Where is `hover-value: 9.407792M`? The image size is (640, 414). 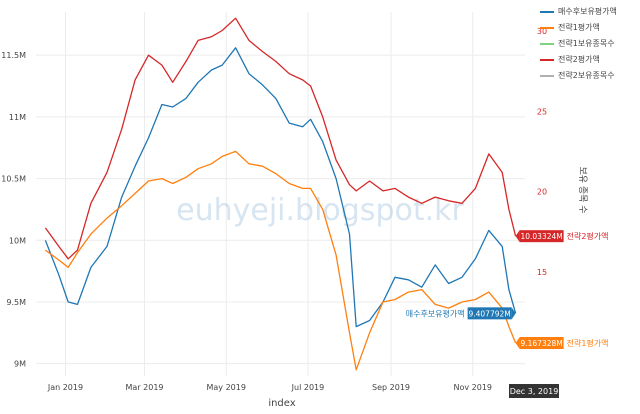 hover-value: 9.407792M is located at coordinates (489, 313).